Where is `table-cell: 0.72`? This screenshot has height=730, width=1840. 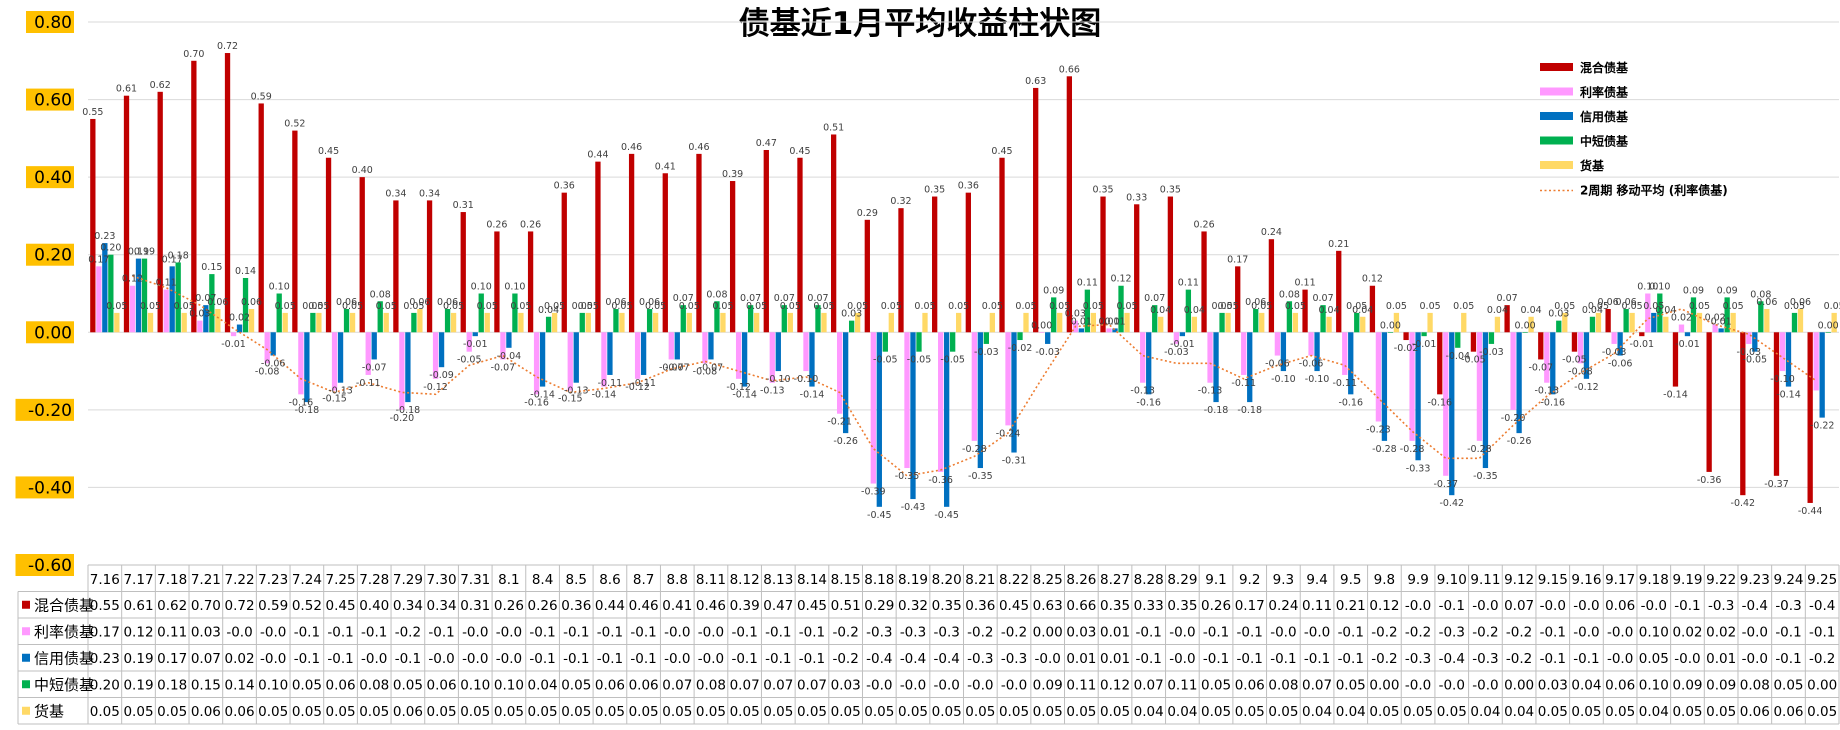
table-cell: 0.72 is located at coordinates (239, 606).